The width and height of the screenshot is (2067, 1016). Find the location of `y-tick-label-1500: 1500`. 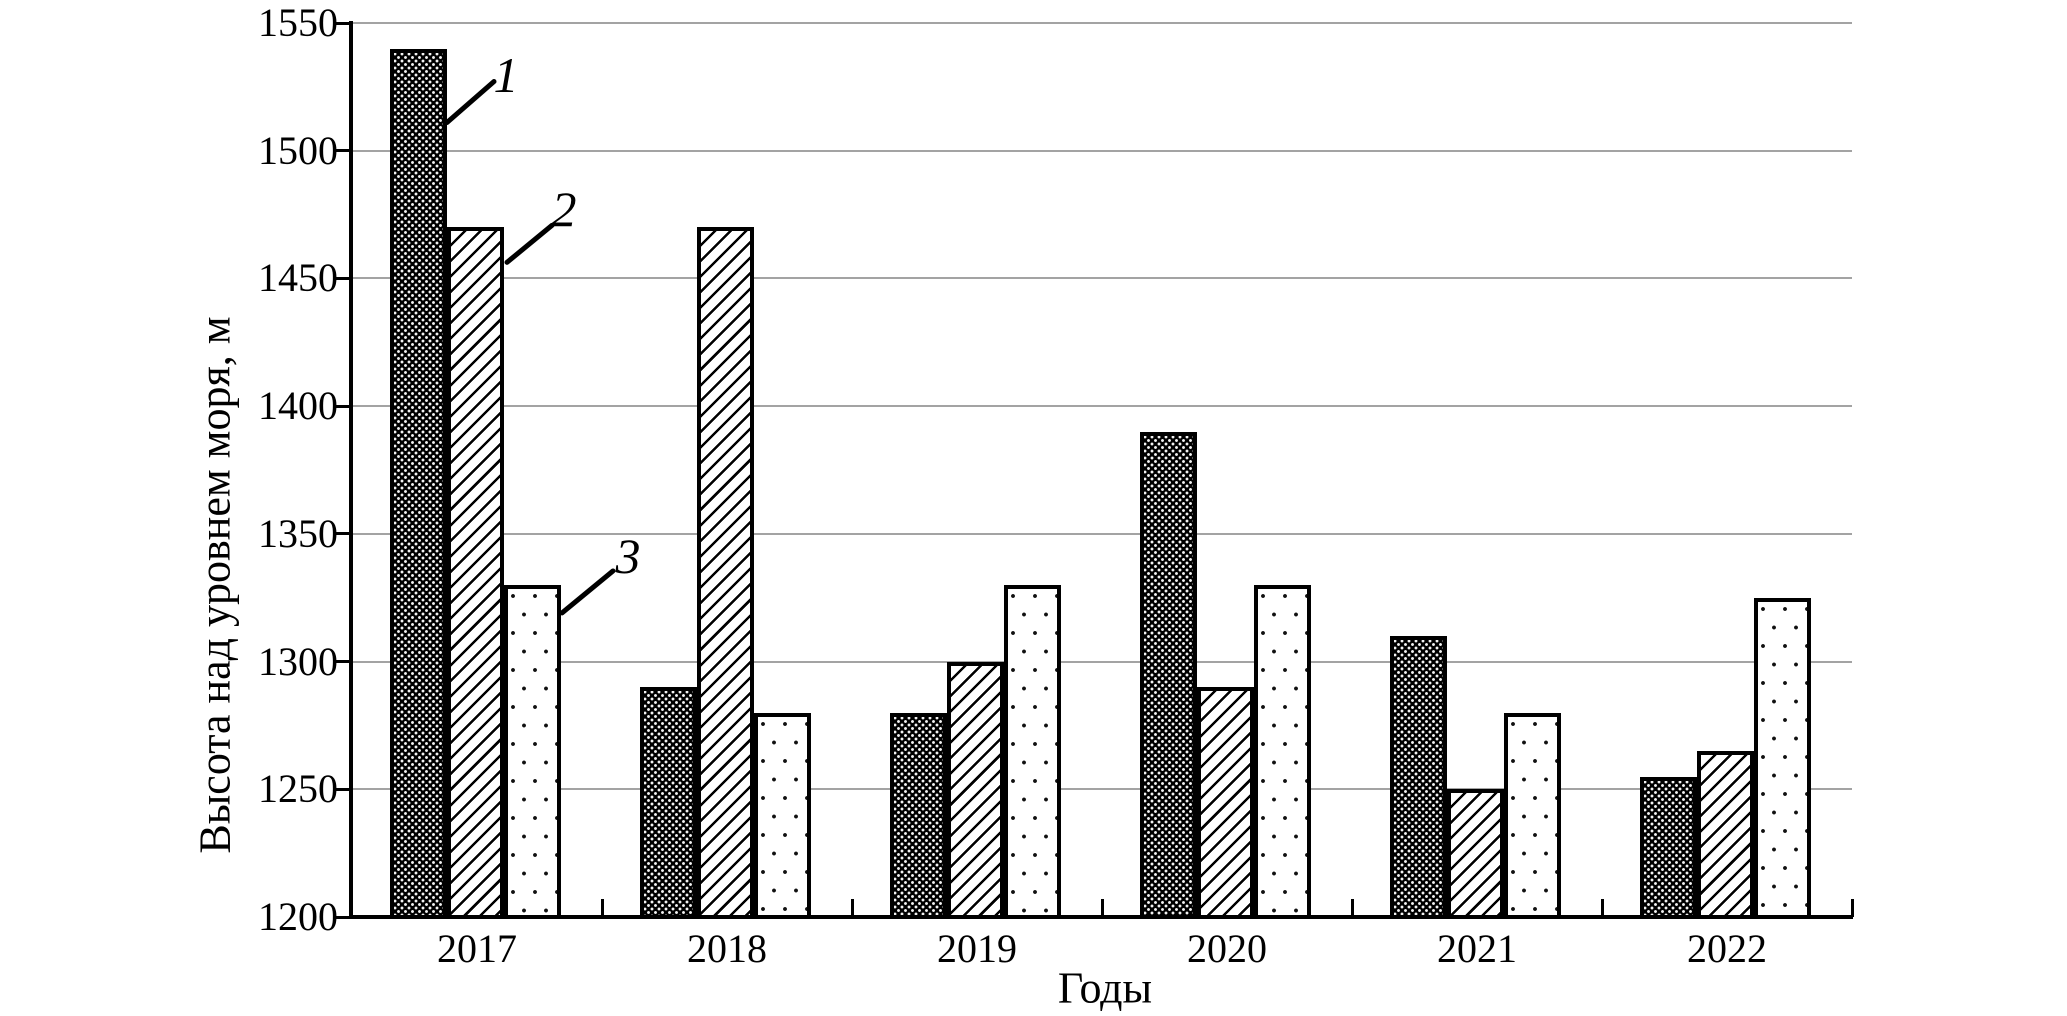

y-tick-label-1500: 1500 is located at coordinates (298, 150).